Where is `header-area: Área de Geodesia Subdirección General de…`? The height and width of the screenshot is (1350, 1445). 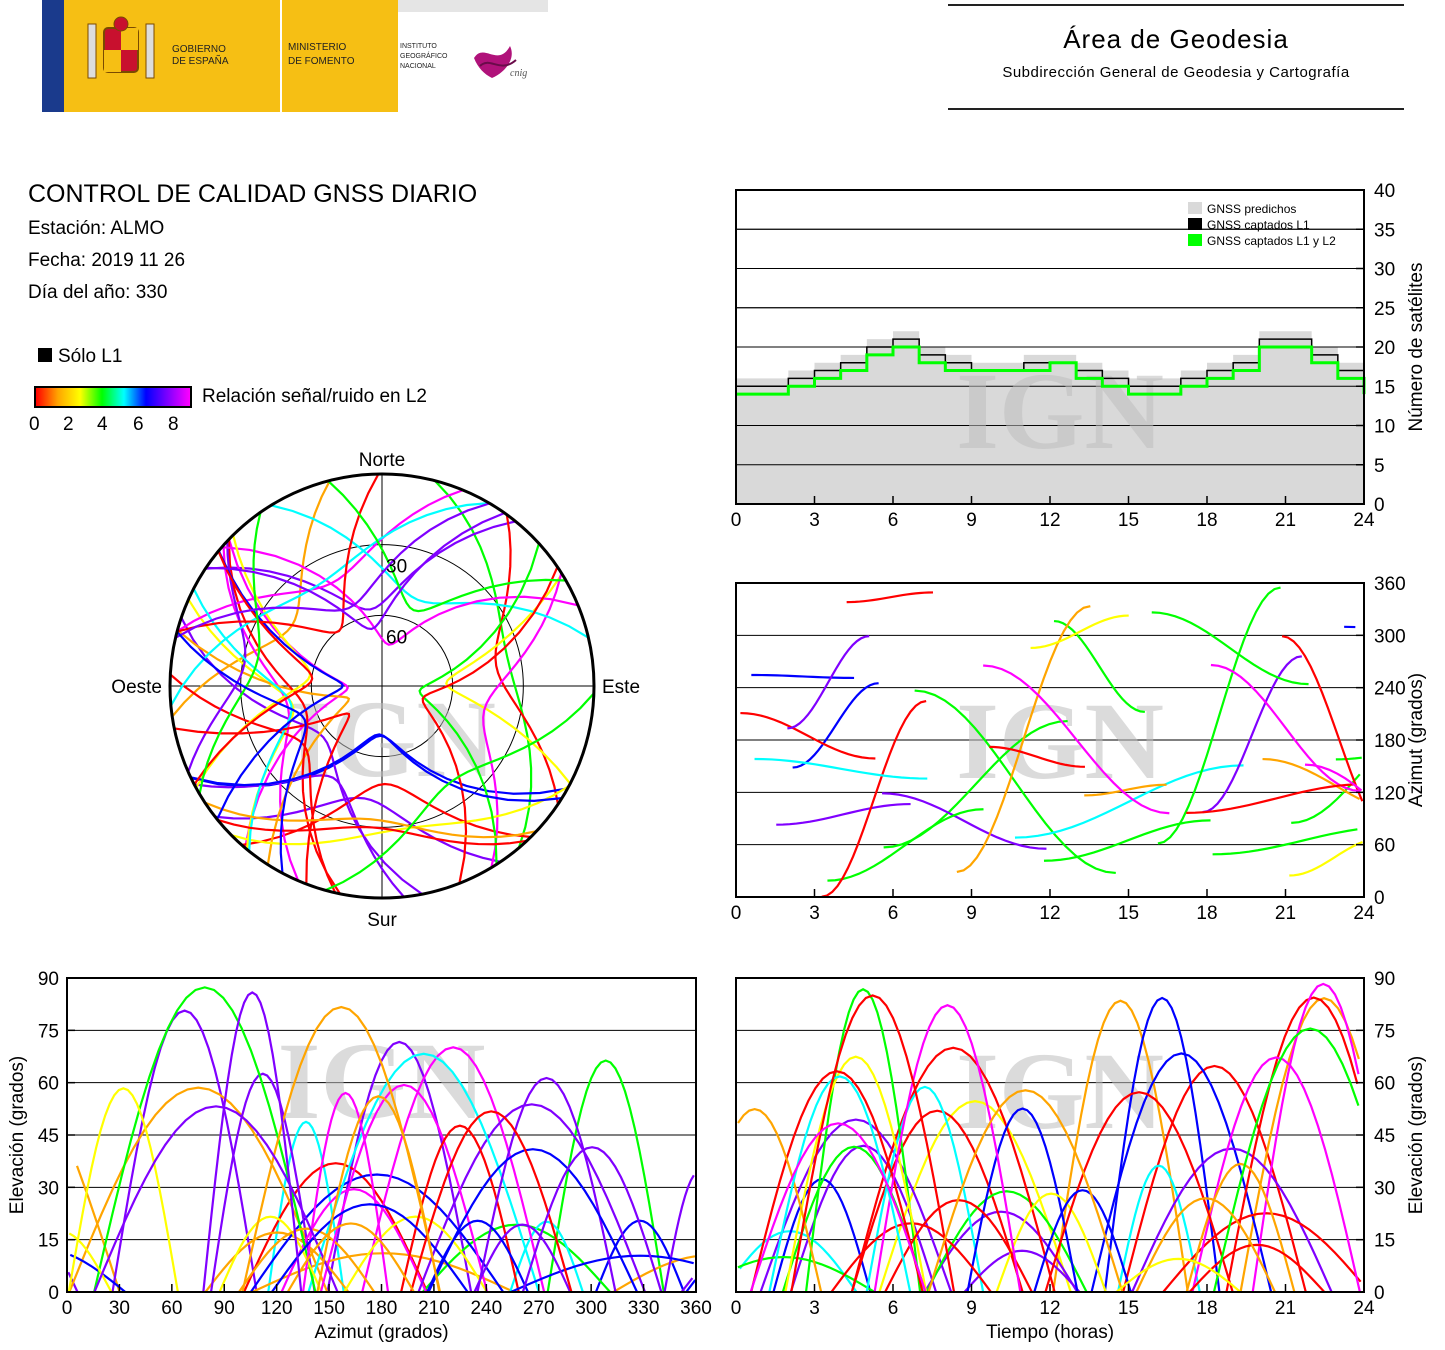
header-area: Área de Geodesia Subdirección General de… is located at coordinates (1176, 56).